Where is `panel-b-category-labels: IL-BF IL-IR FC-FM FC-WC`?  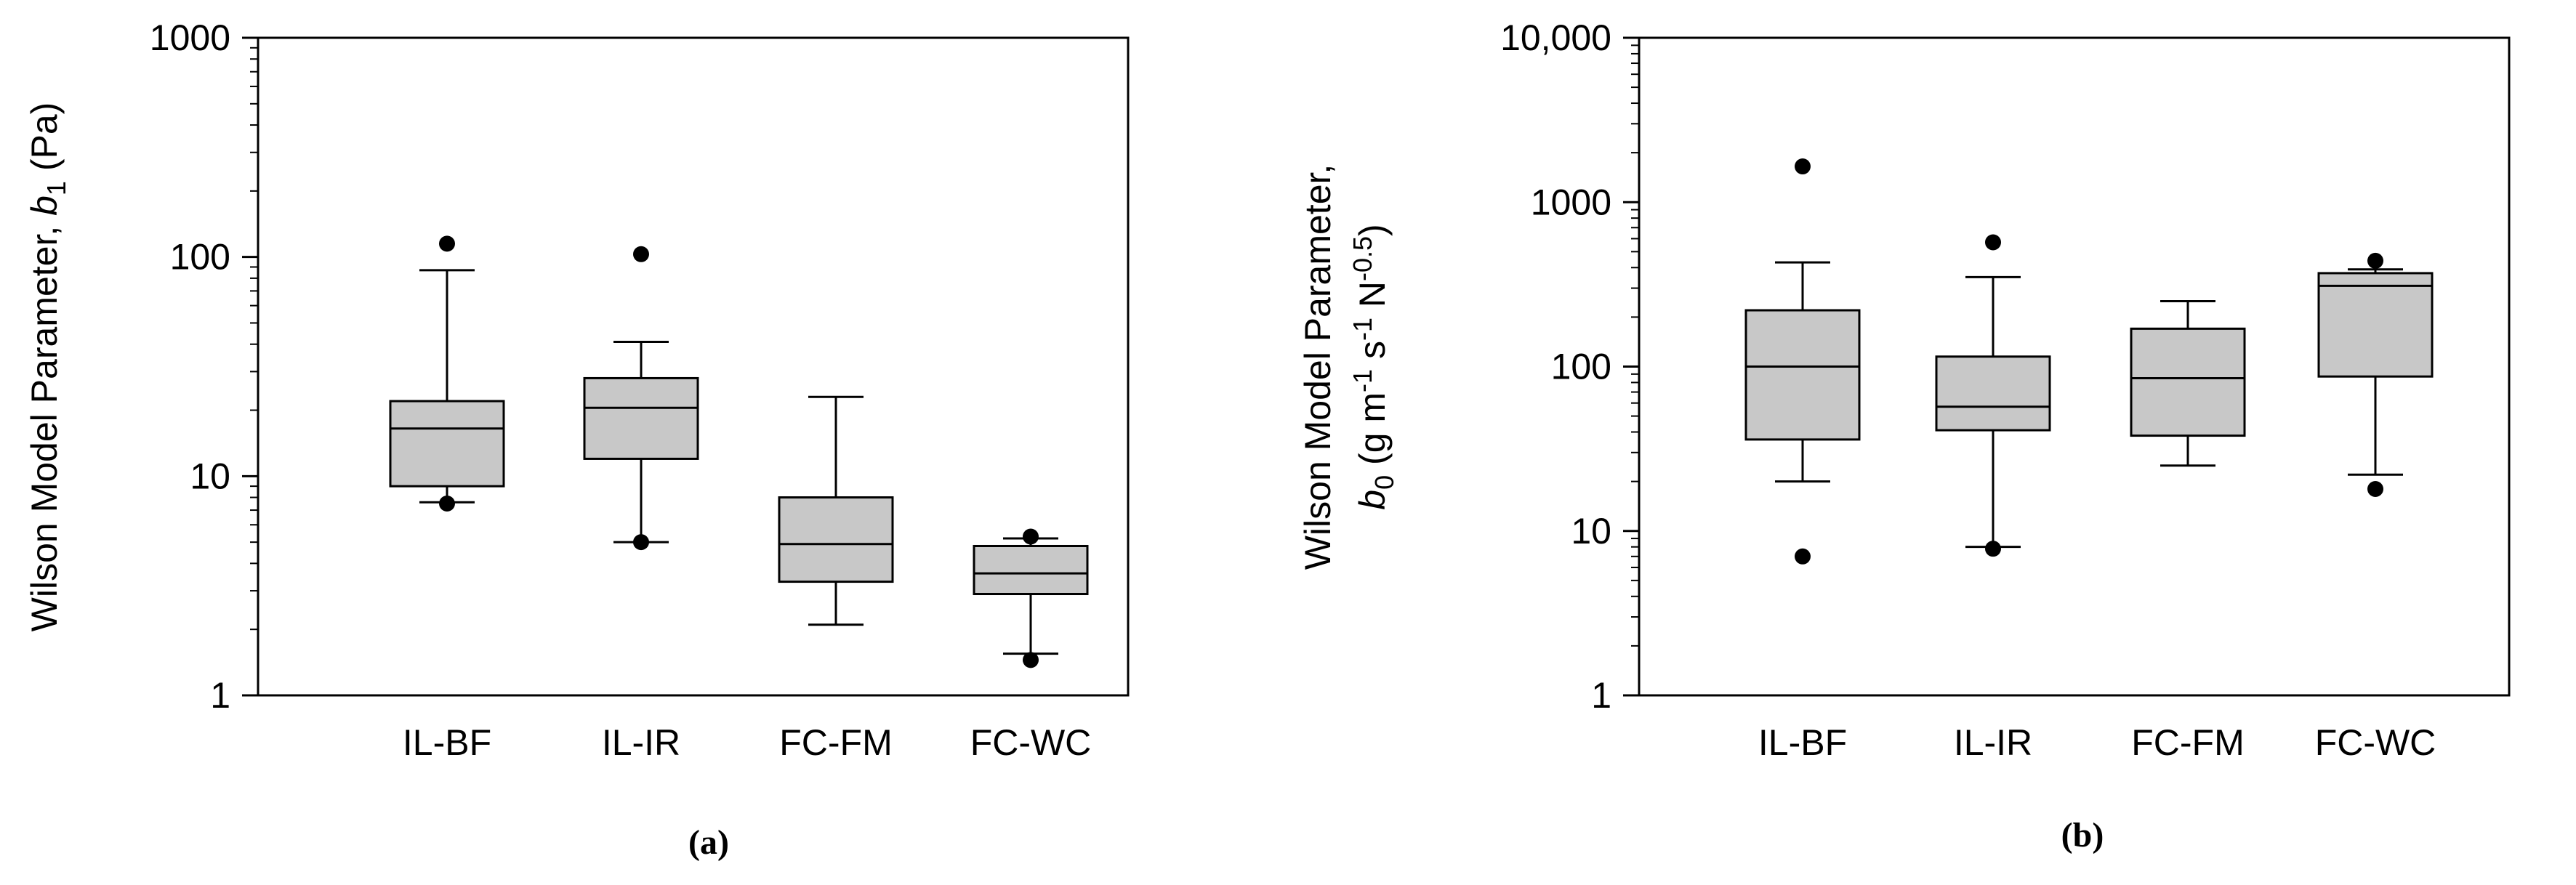 panel-b-category-labels: IL-BF IL-IR FC-FM FC-WC is located at coordinates (2097, 742).